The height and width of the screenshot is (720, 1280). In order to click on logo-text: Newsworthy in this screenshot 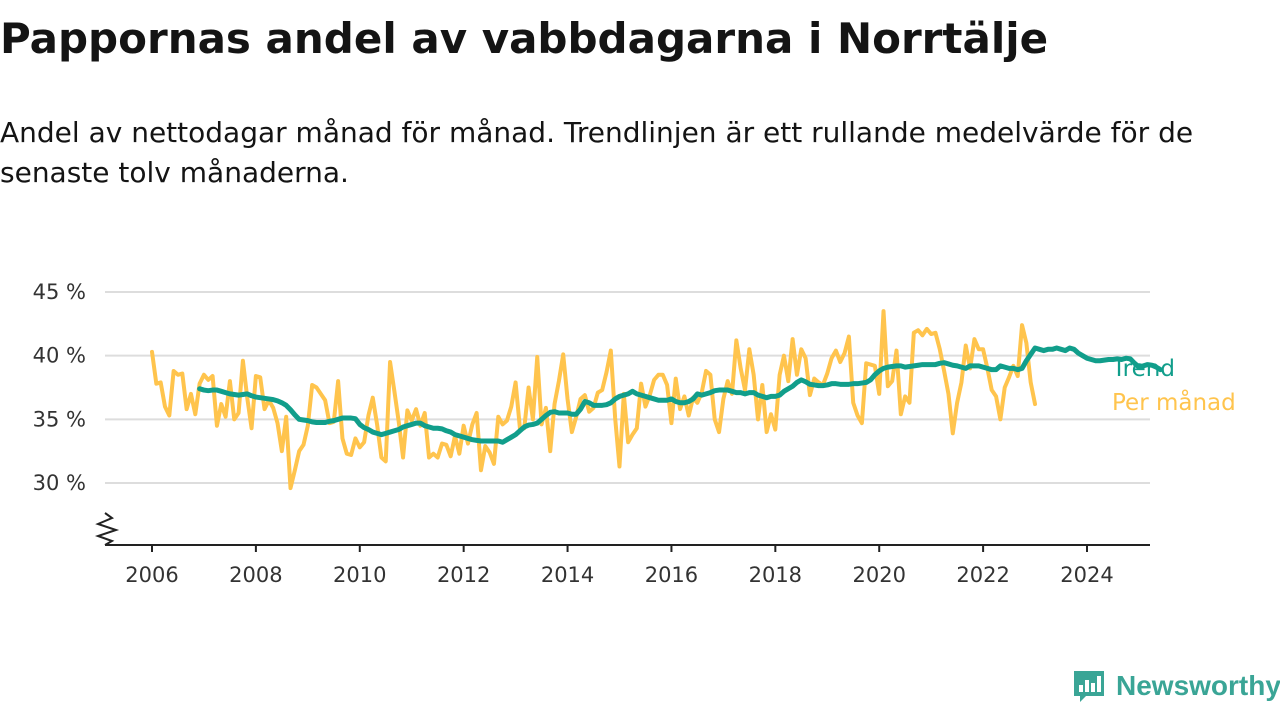, I will do `click(1198, 685)`.